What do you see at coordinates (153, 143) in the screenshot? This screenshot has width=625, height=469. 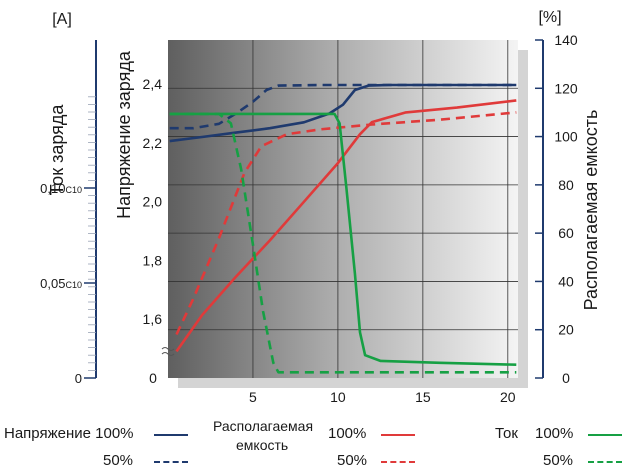 I see `voltage-tick-label: 2,2` at bounding box center [153, 143].